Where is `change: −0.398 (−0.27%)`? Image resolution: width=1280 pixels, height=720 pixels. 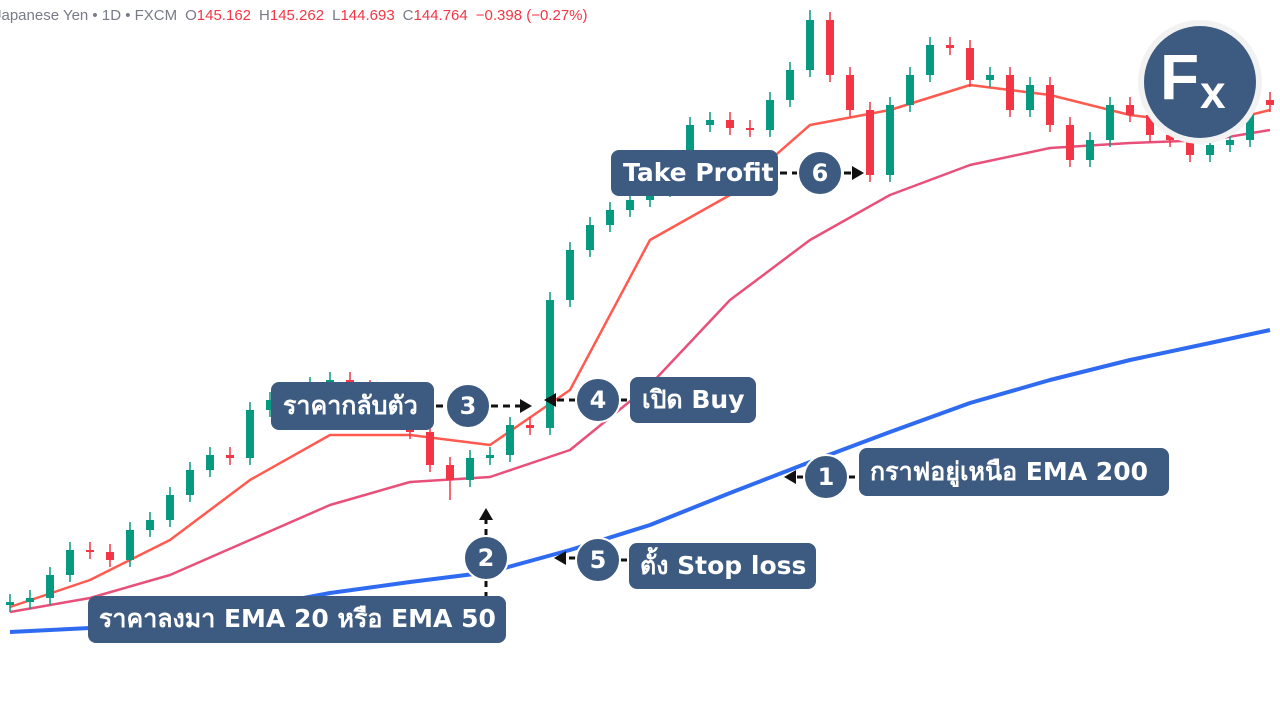
change: −0.398 (−0.27%) is located at coordinates (532, 15).